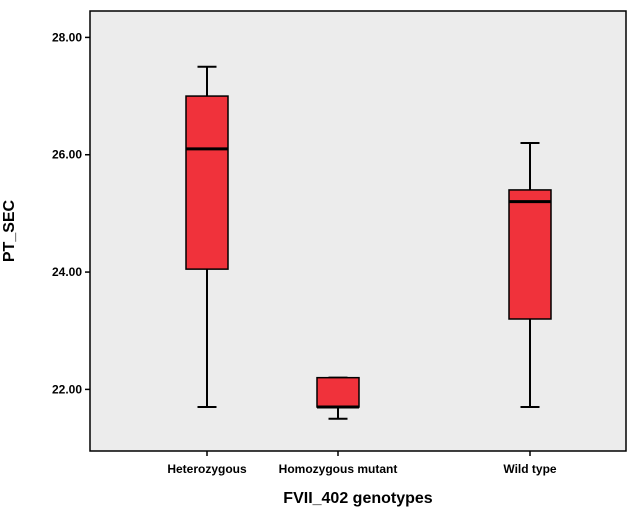 The width and height of the screenshot is (627, 510). What do you see at coordinates (67, 155) in the screenshot?
I see `y-tick-label: 26.00` at bounding box center [67, 155].